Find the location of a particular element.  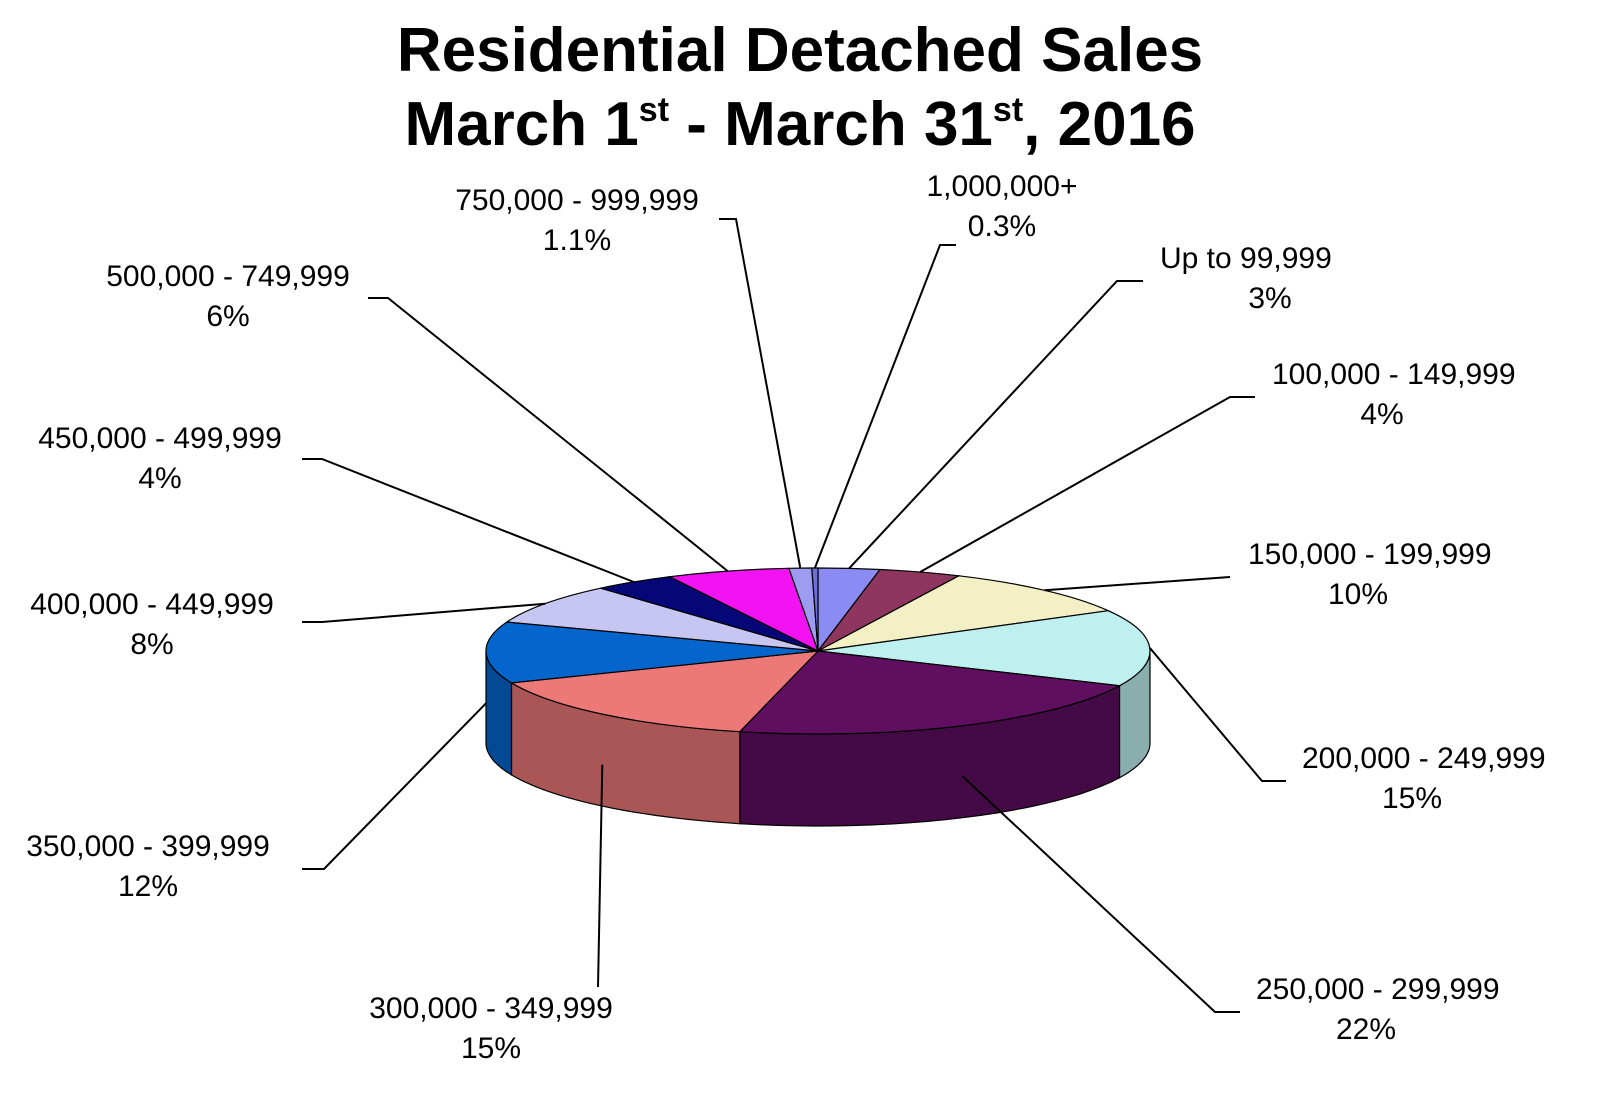

slice-label-3: 150,000 - 199,999 is located at coordinates (1370, 554).